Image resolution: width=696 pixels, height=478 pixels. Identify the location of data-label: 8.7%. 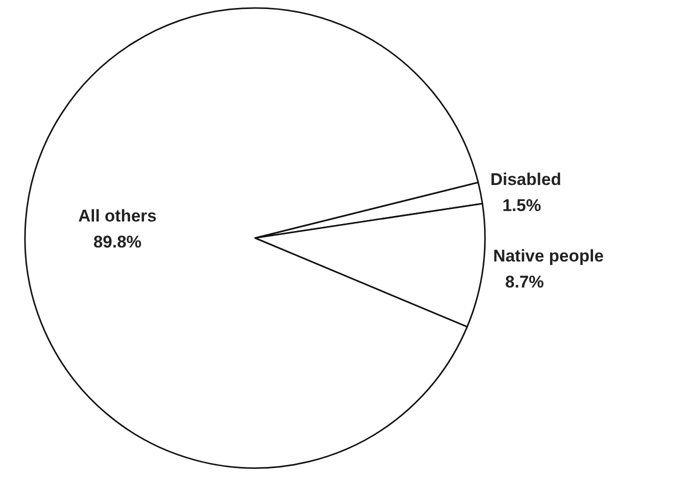
(524, 282).